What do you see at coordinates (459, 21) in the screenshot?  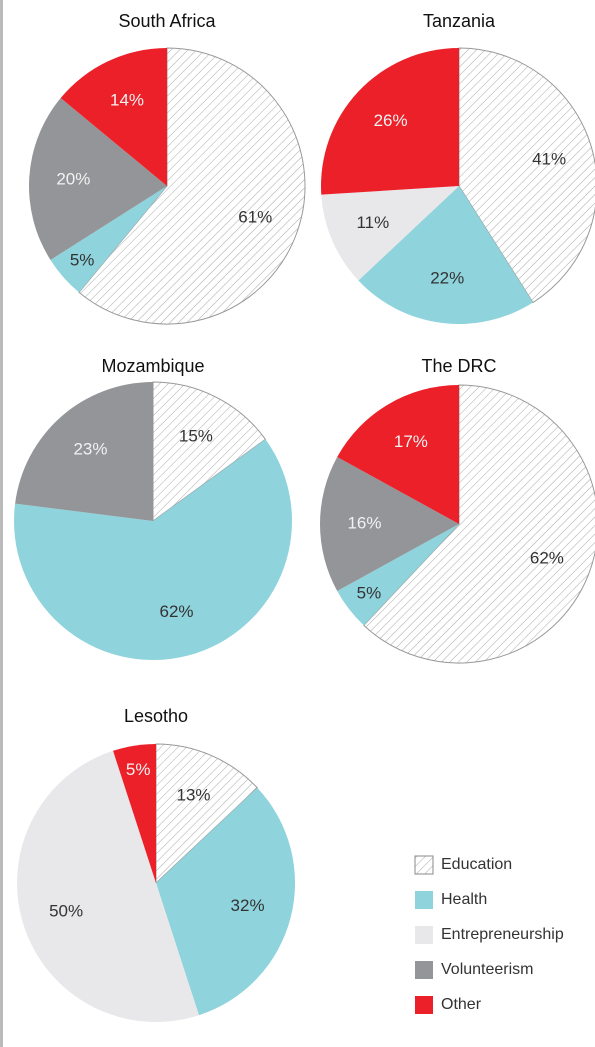 I see `pie-title: Tanzania` at bounding box center [459, 21].